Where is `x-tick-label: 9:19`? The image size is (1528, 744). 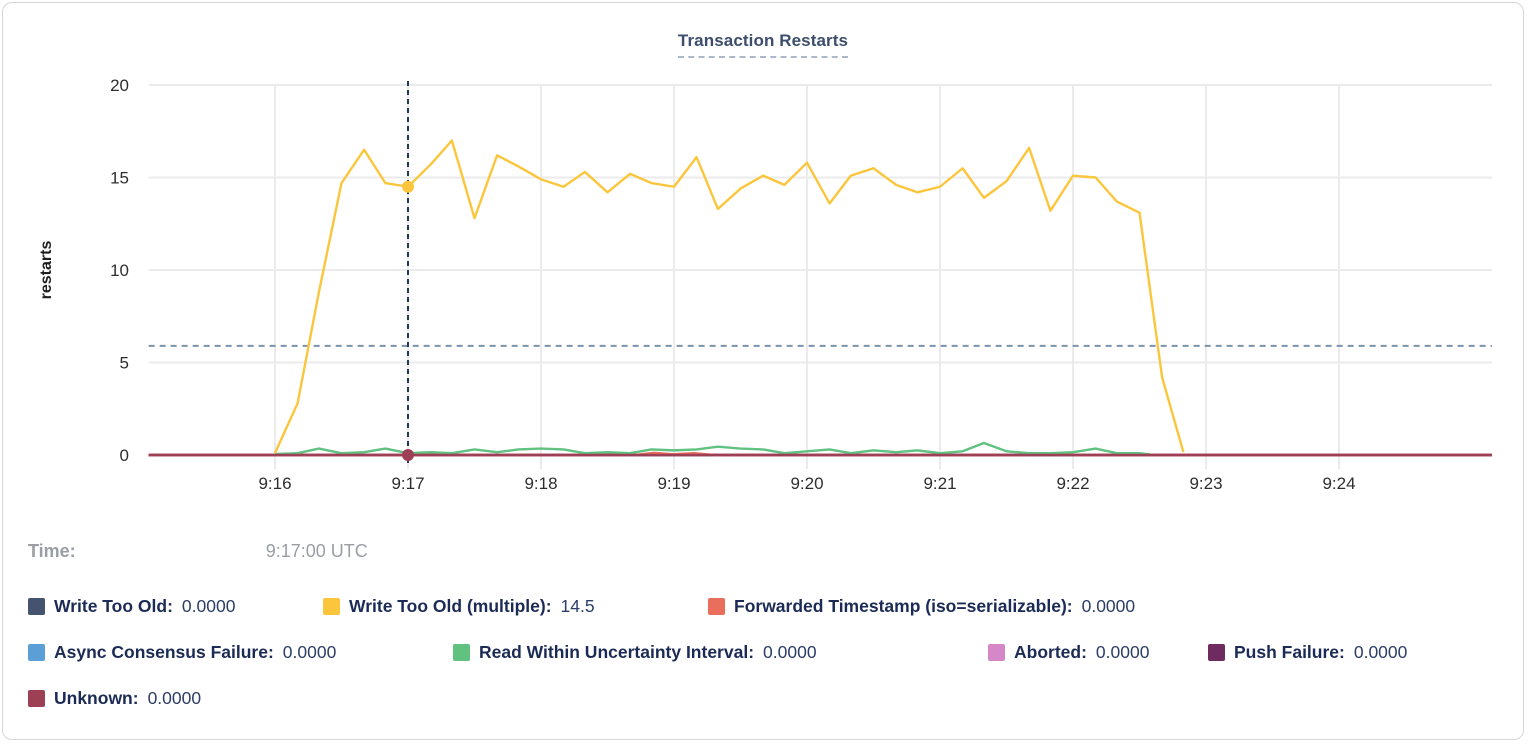 x-tick-label: 9:19 is located at coordinates (673, 483).